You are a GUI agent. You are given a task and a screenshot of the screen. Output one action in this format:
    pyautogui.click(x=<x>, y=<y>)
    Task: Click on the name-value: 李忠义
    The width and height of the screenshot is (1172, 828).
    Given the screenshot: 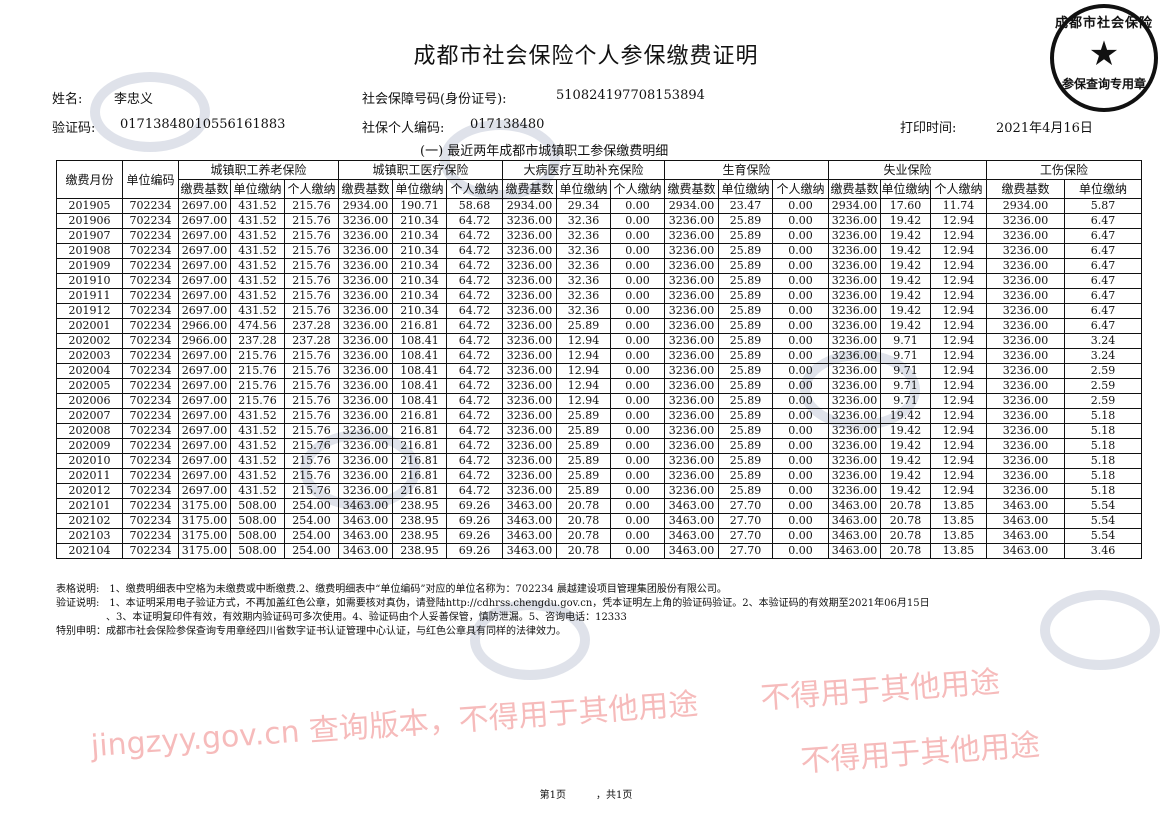 What is the action you would take?
    pyautogui.click(x=134, y=99)
    